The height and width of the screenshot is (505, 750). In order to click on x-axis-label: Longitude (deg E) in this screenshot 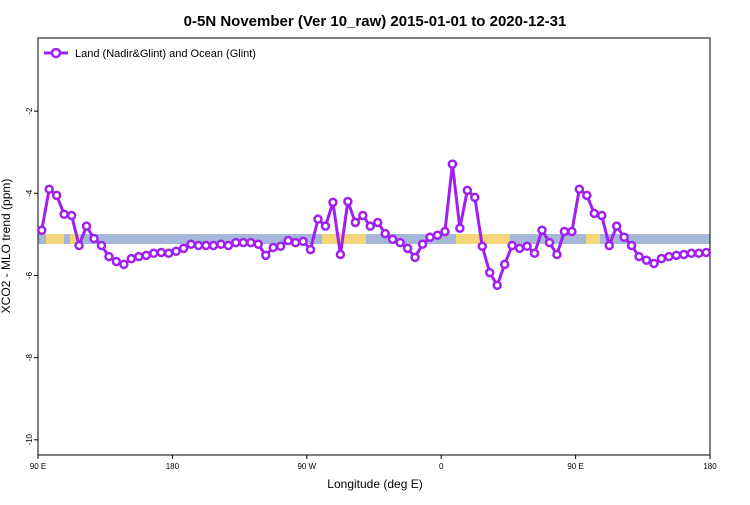, I will do `click(374, 484)`.